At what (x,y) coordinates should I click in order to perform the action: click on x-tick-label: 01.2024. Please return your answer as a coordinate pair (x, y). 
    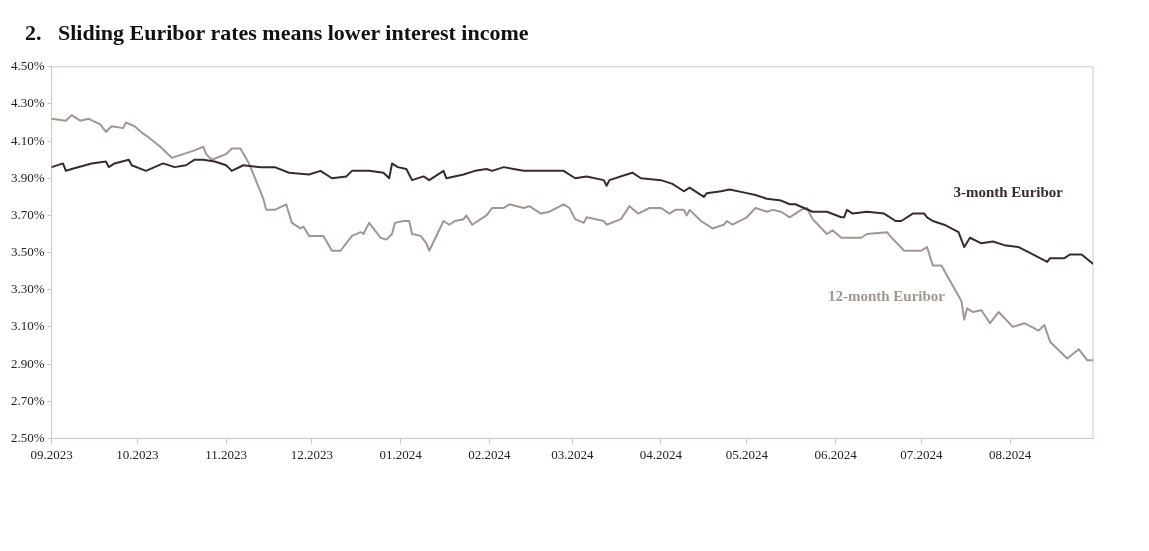
    Looking at the image, I should click on (401, 454).